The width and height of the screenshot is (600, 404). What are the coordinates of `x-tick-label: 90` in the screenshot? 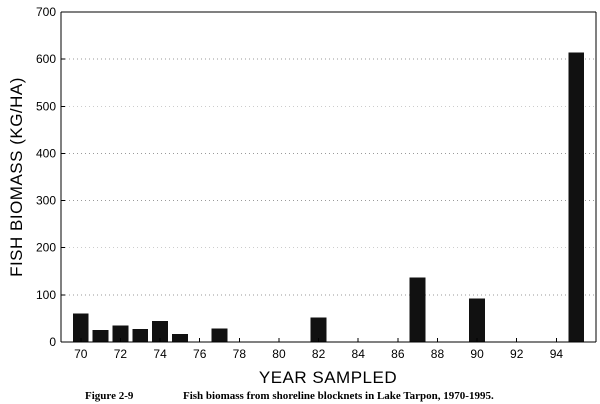 It's located at (477, 354).